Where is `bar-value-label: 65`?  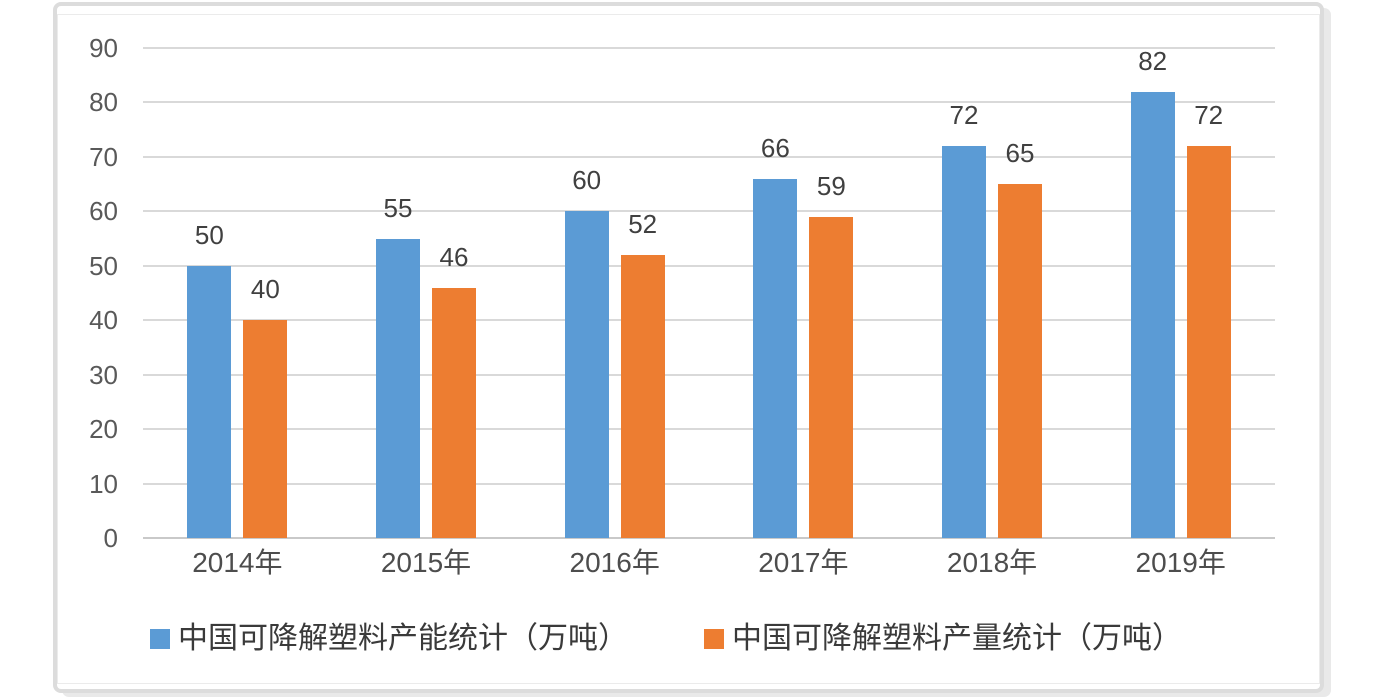
bar-value-label: 65 is located at coordinates (1020, 153).